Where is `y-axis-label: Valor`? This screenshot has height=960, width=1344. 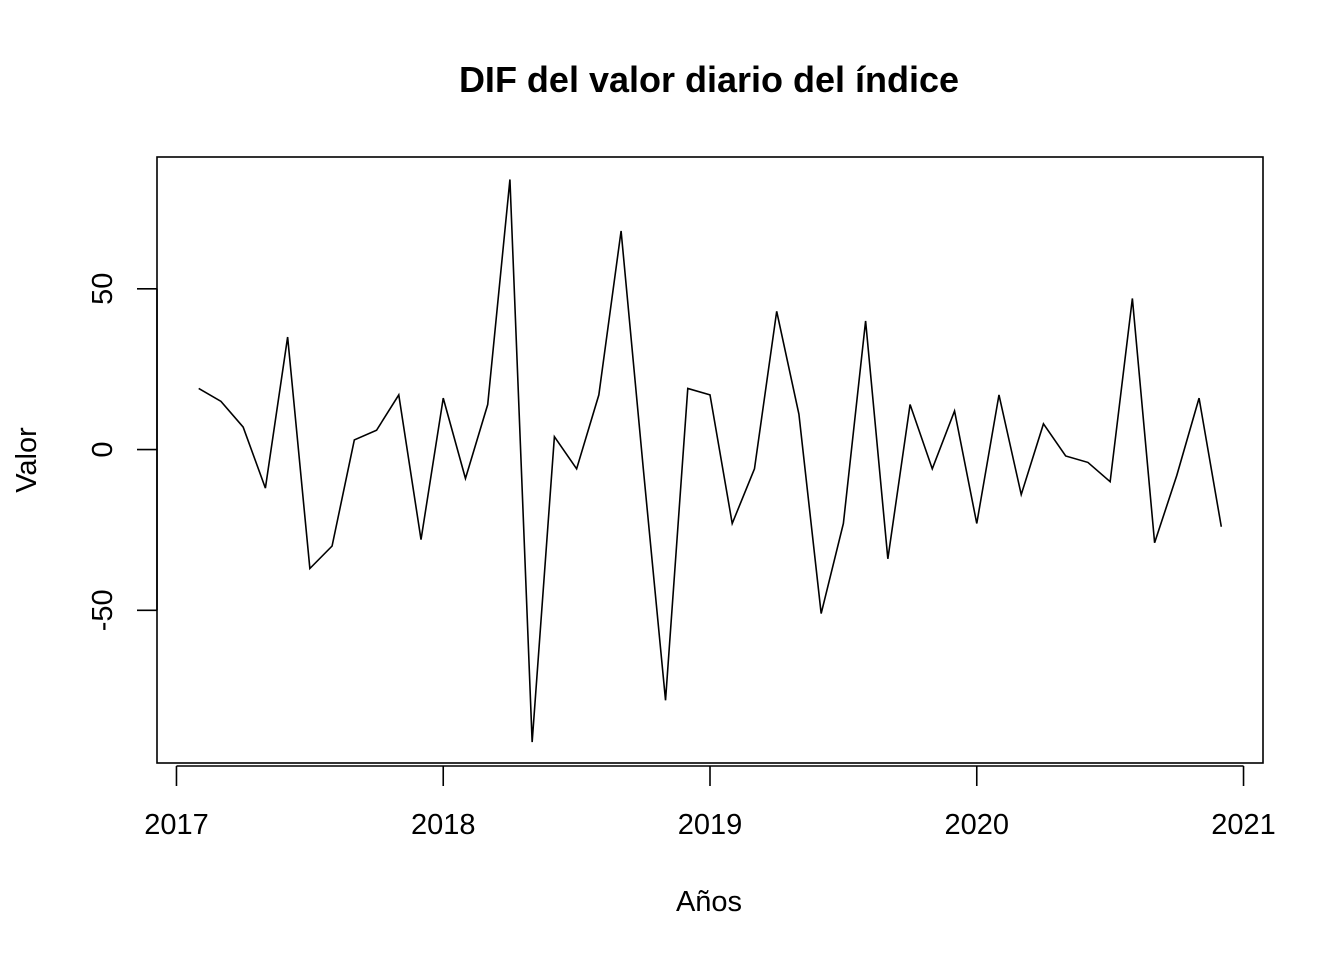 y-axis-label: Valor is located at coordinates (27, 460).